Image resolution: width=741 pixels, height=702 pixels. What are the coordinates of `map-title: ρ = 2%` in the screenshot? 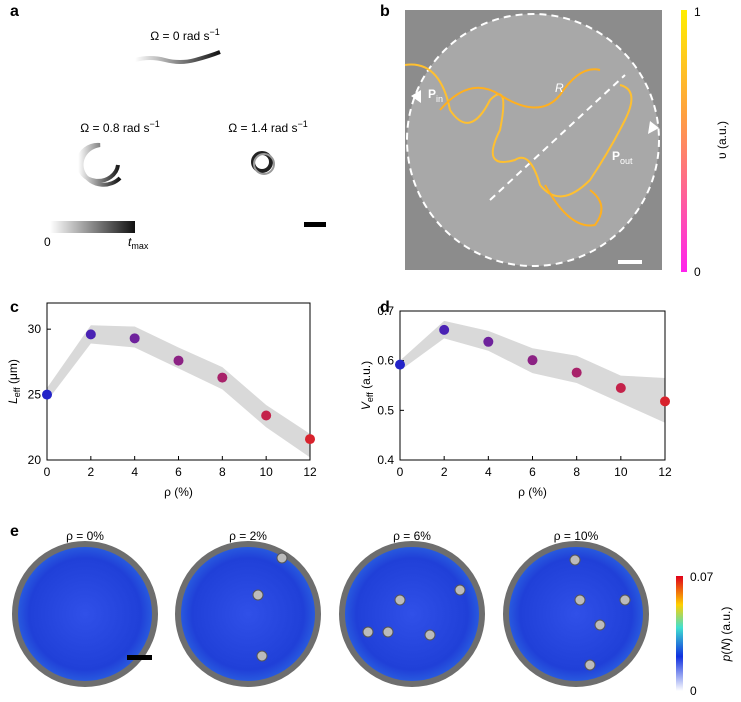 It's located at (248, 536).